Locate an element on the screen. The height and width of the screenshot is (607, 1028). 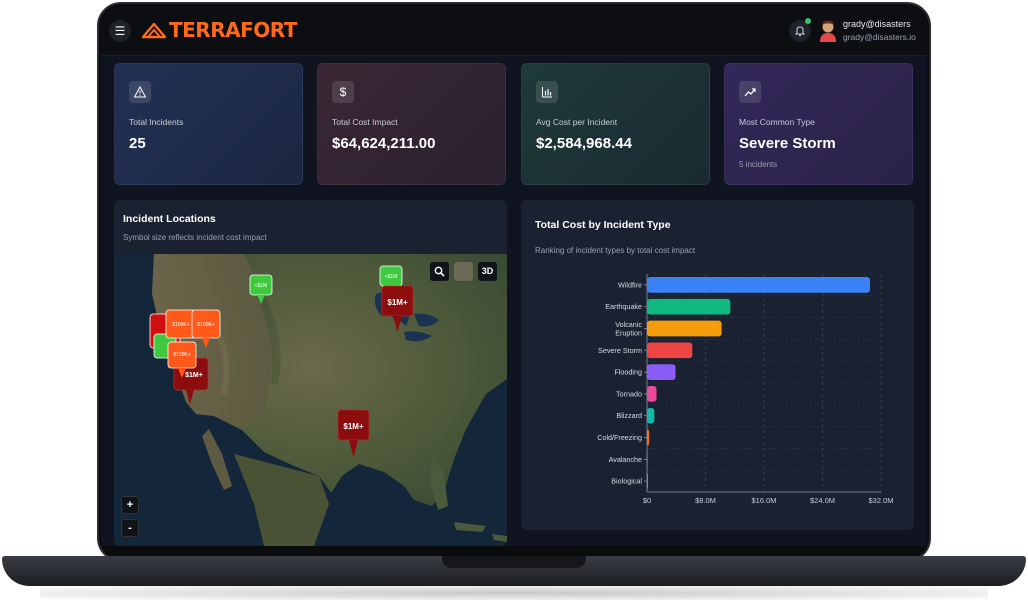
y-tick-label: Volcanic Eruption is located at coordinates (628, 329).